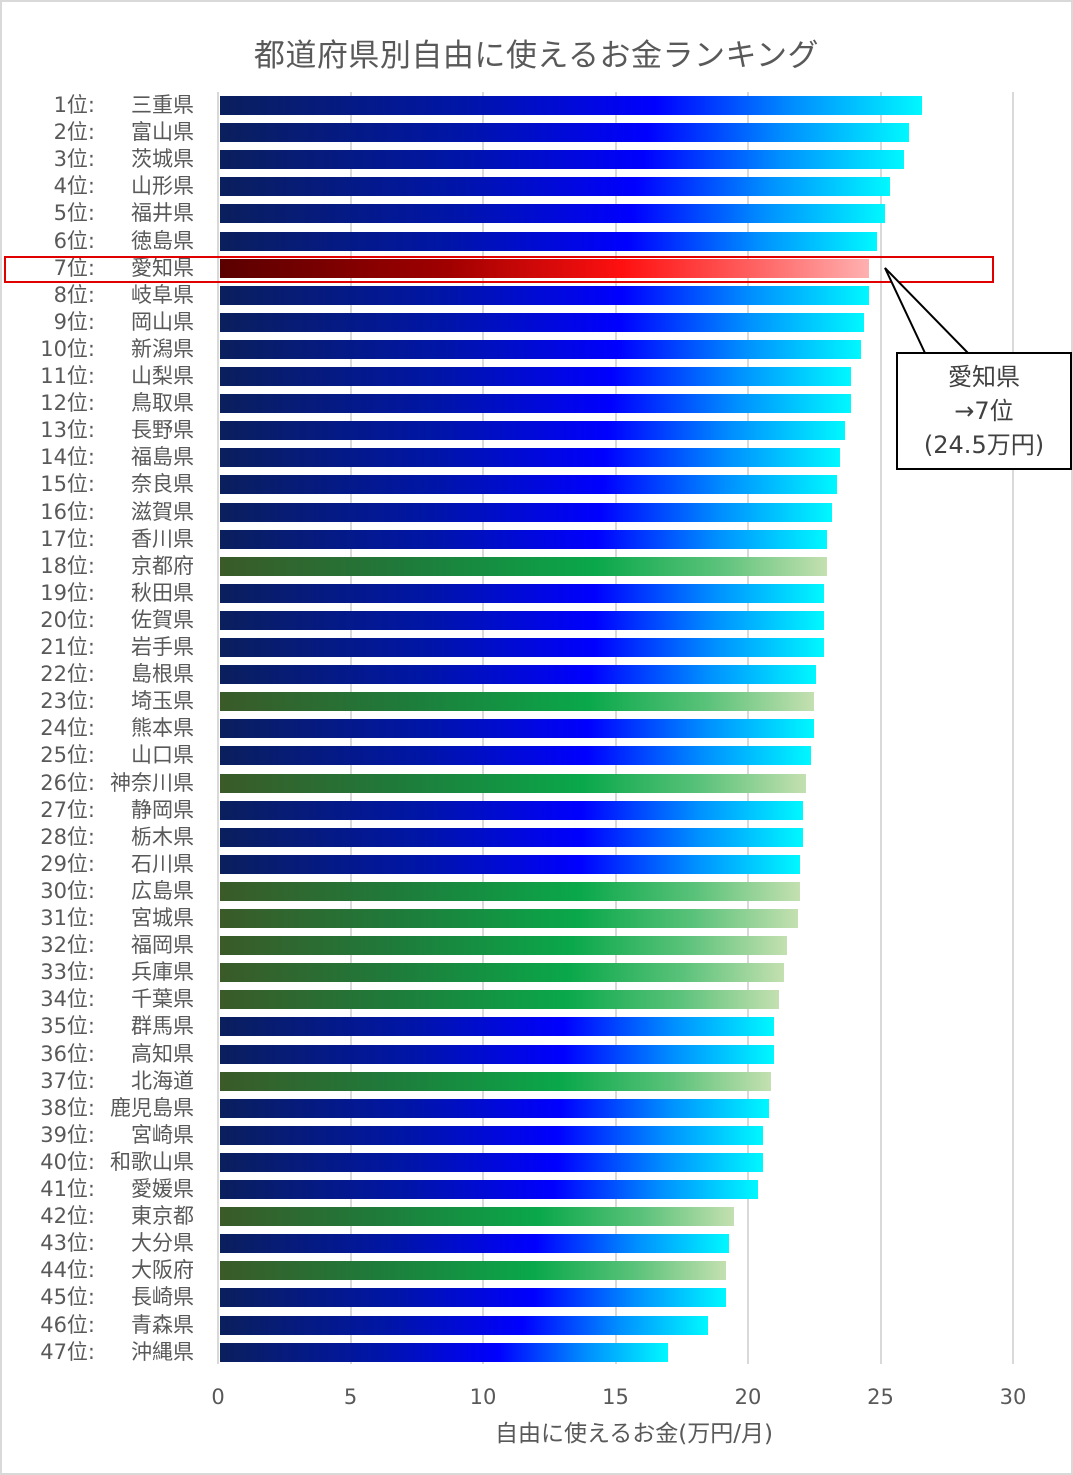 Image resolution: width=1073 pixels, height=1475 pixels. I want to click on prefecture-label: 大阪府, so click(162, 1270).